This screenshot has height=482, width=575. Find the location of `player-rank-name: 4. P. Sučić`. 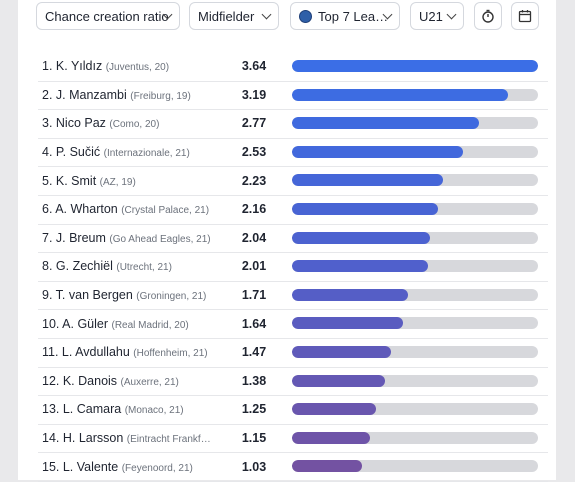

player-rank-name: 4. P. Sučić is located at coordinates (71, 152).